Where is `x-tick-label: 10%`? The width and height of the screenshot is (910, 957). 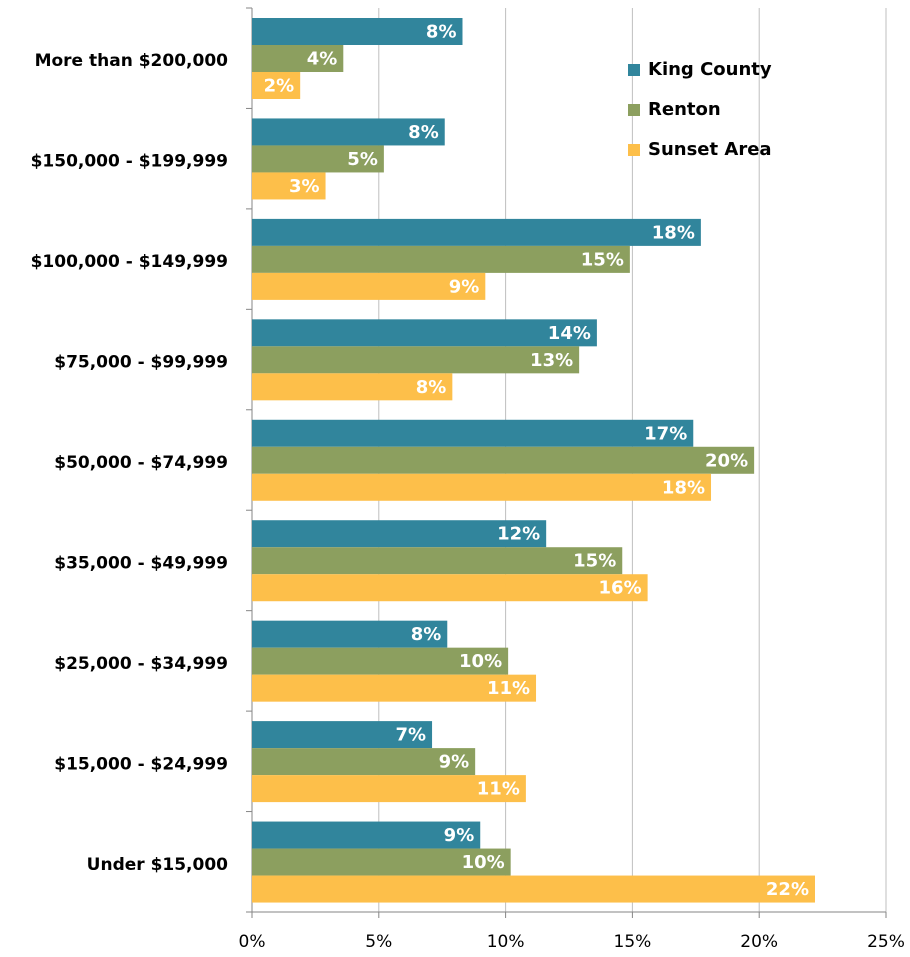
x-tick-label: 10% is located at coordinates (506, 942).